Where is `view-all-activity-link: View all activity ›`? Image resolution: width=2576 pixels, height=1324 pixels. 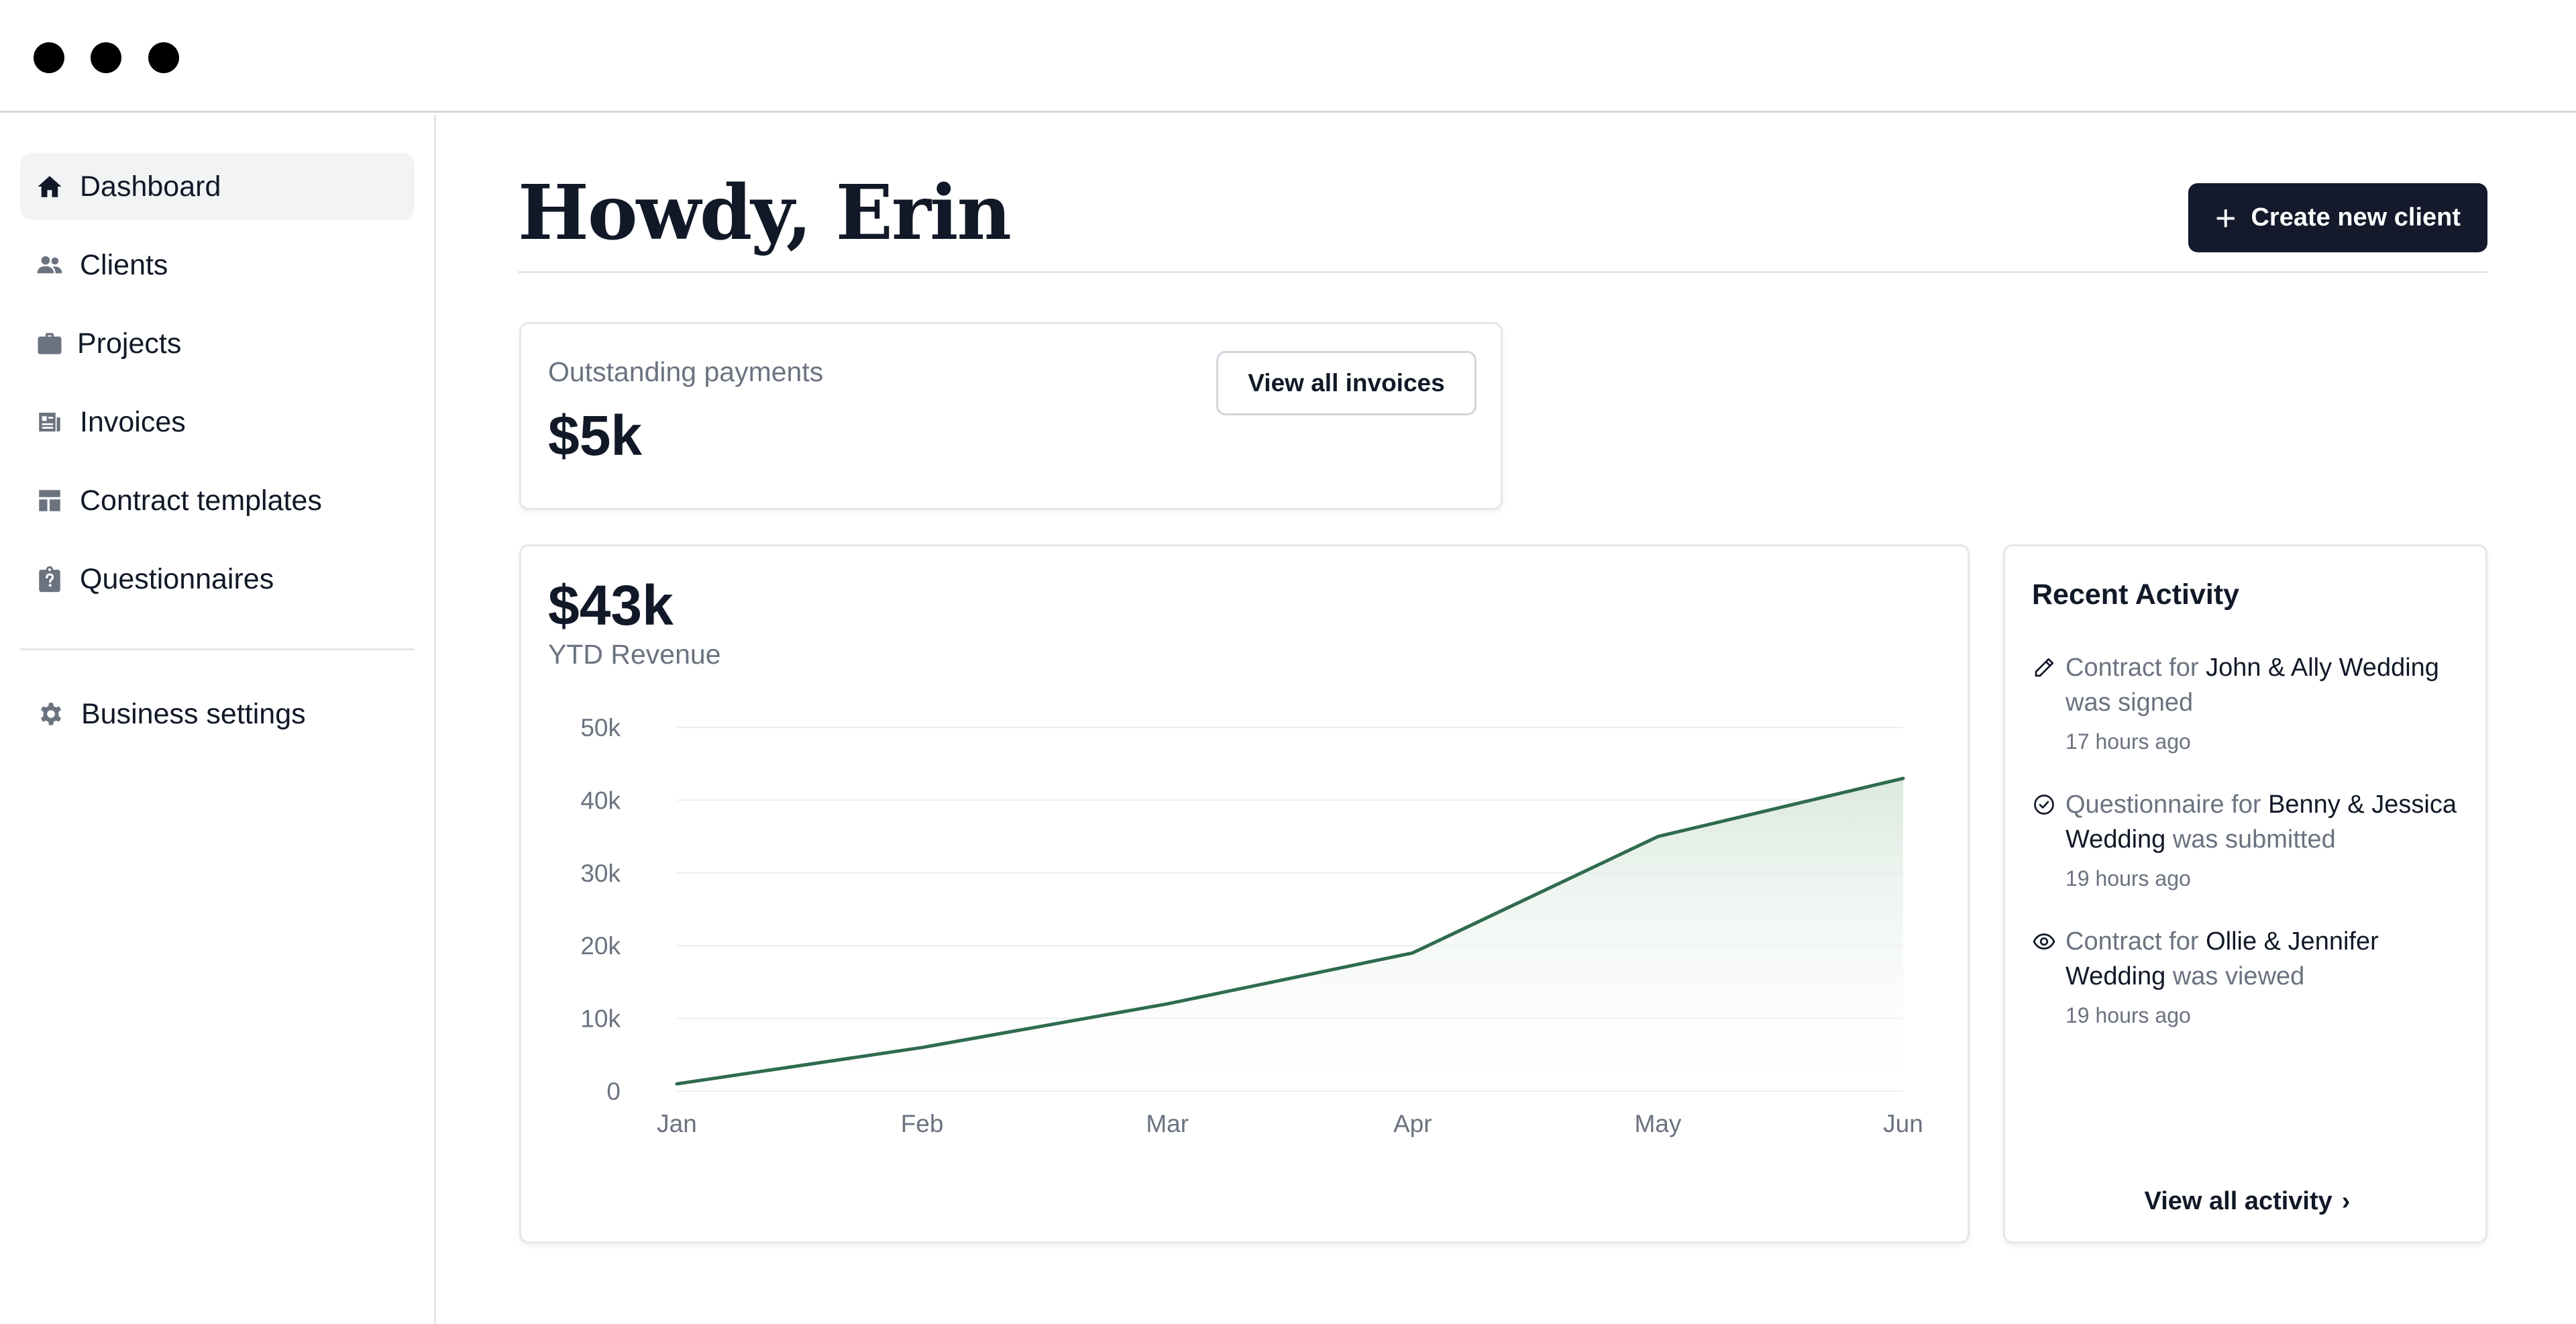 view-all-activity-link: View all activity › is located at coordinates (2247, 1201).